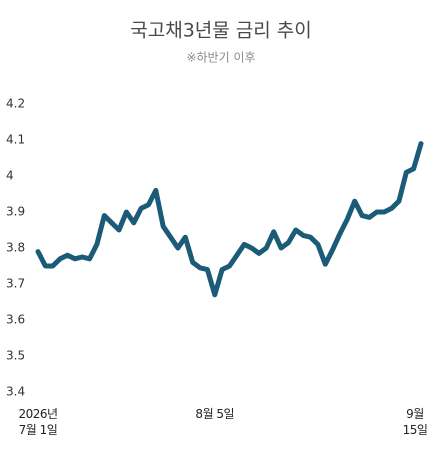 The image size is (442, 475). What do you see at coordinates (15, 284) in the screenshot?
I see `y-tick-label: 3.7` at bounding box center [15, 284].